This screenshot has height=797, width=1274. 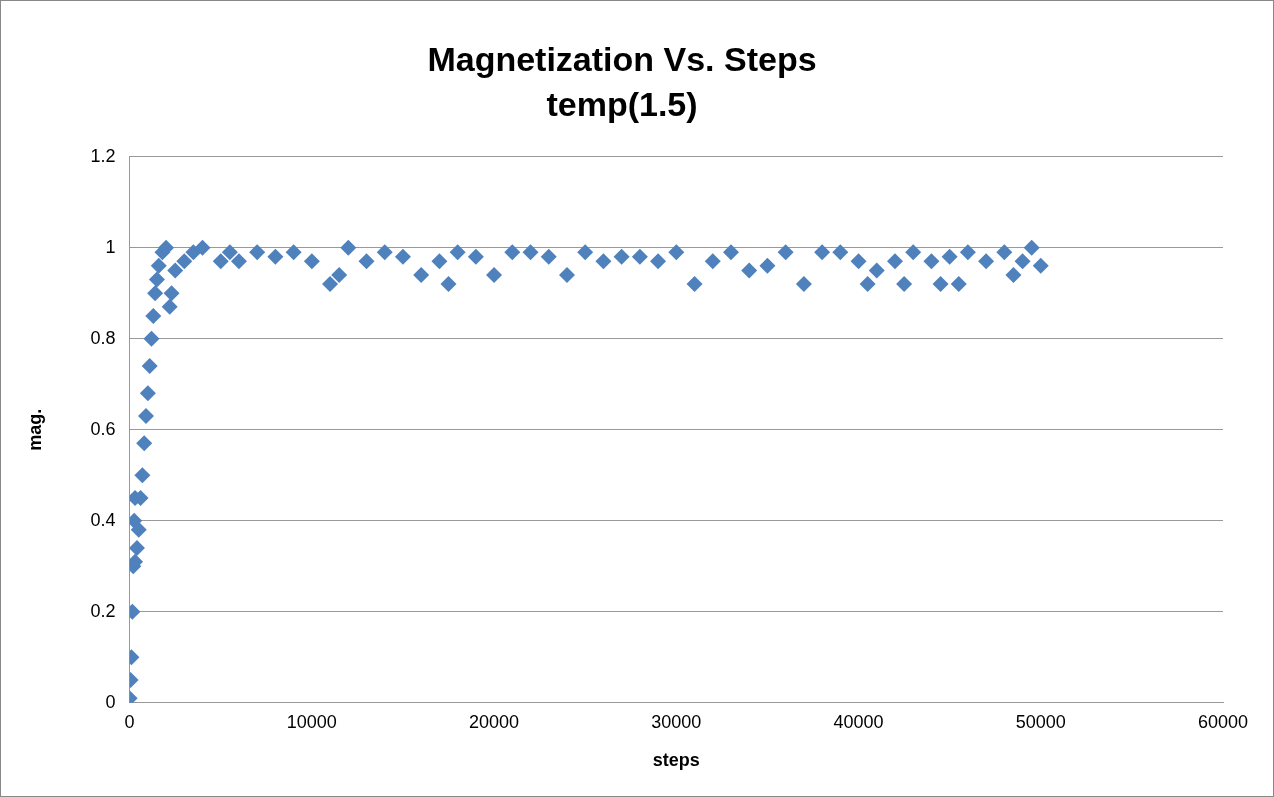 I want to click on chart-subtitle: temp(1.5), so click(x=622, y=103).